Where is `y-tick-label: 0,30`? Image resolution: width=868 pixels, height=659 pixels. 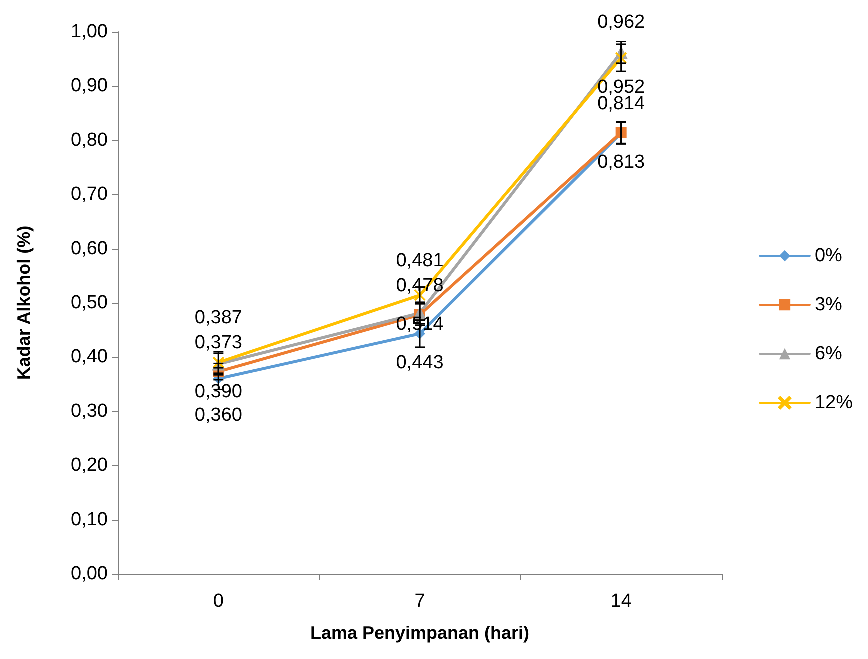
y-tick-label: 0,30 is located at coordinates (89, 411).